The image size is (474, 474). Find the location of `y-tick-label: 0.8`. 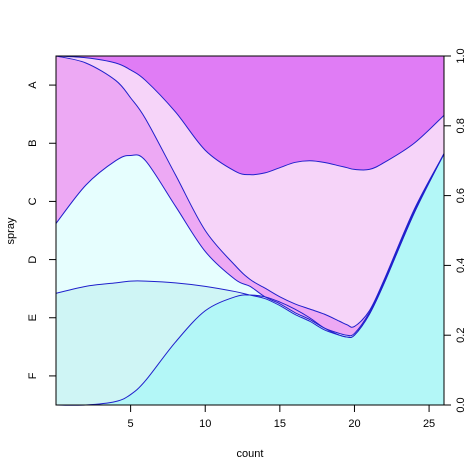

y-tick-label: 0.8 is located at coordinates (461, 125).